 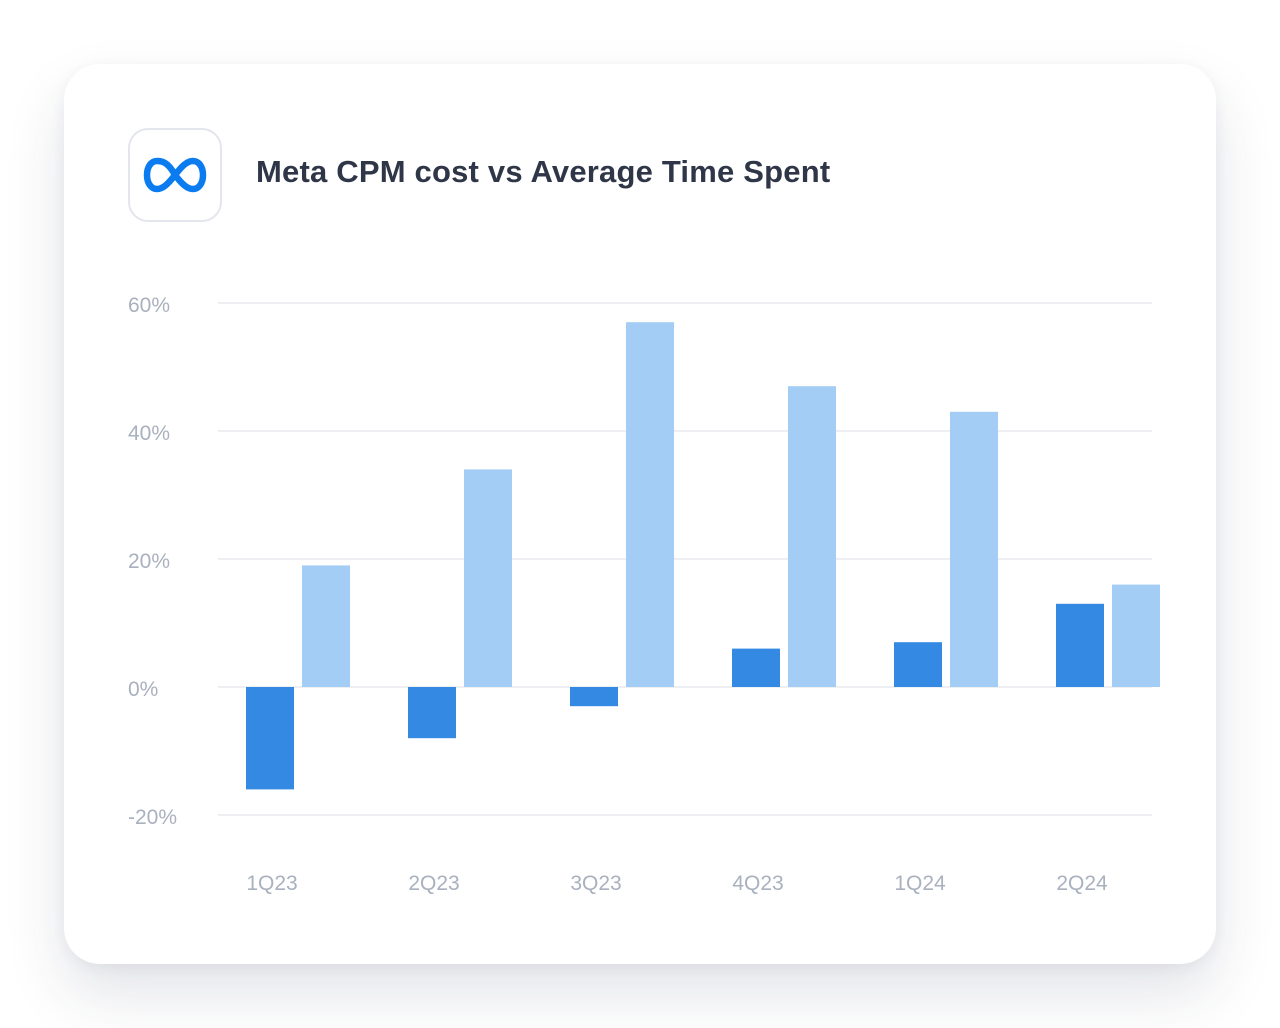 I want to click on x-tick-label: 4Q23, so click(x=757, y=883).